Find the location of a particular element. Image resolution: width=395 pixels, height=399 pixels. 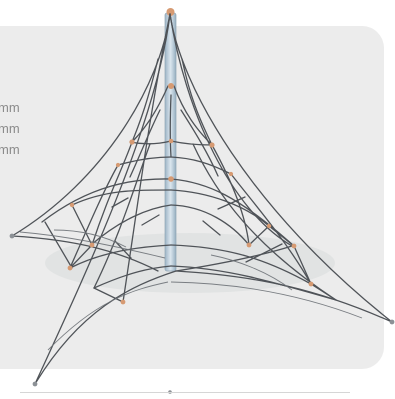

base-line is located at coordinates (185, 392).